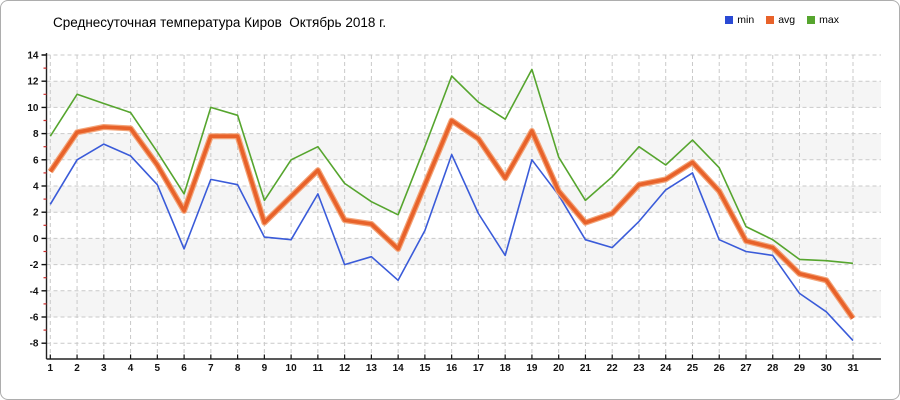 The height and width of the screenshot is (400, 900). What do you see at coordinates (265, 368) in the screenshot?
I see `x-tick-label: 9` at bounding box center [265, 368].